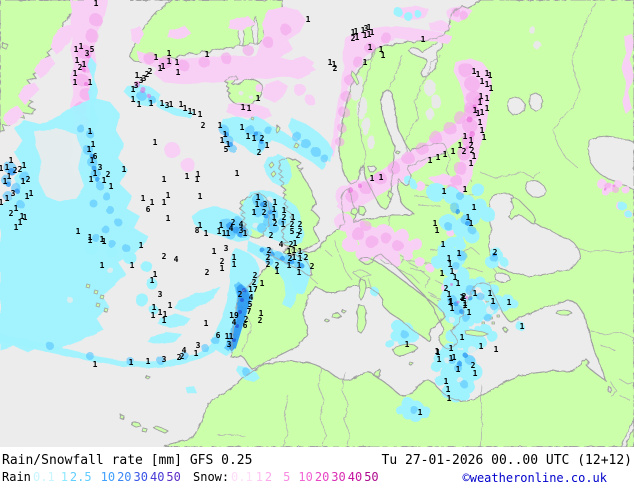 The height and width of the screenshot is (490, 634). I want to click on legend-rain-label: Rain, so click(16, 477).